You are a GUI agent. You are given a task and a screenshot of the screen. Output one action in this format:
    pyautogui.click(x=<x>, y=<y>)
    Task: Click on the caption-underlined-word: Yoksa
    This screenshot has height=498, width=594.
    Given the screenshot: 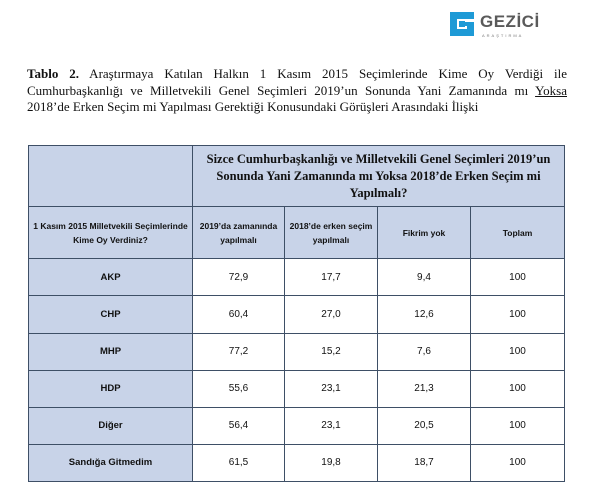 What is the action you would take?
    pyautogui.click(x=551, y=90)
    